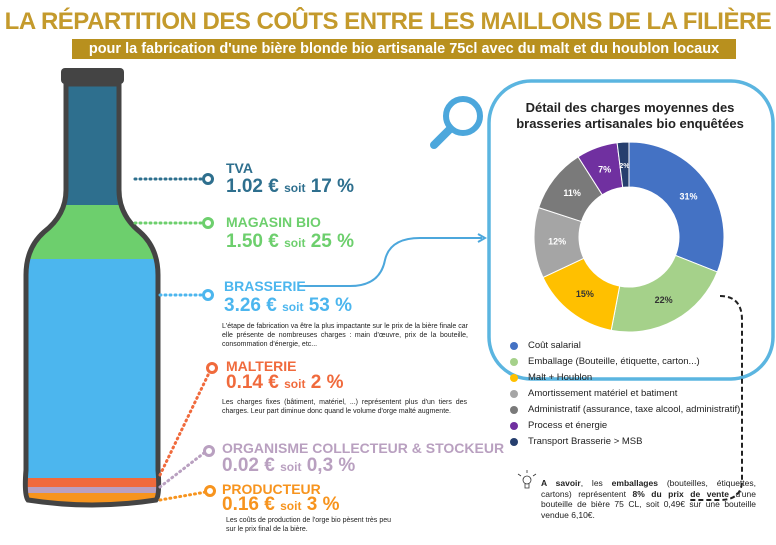 The width and height of the screenshot is (776, 545). What do you see at coordinates (554, 345) in the screenshot?
I see `legend-label: Coût salarial` at bounding box center [554, 345].